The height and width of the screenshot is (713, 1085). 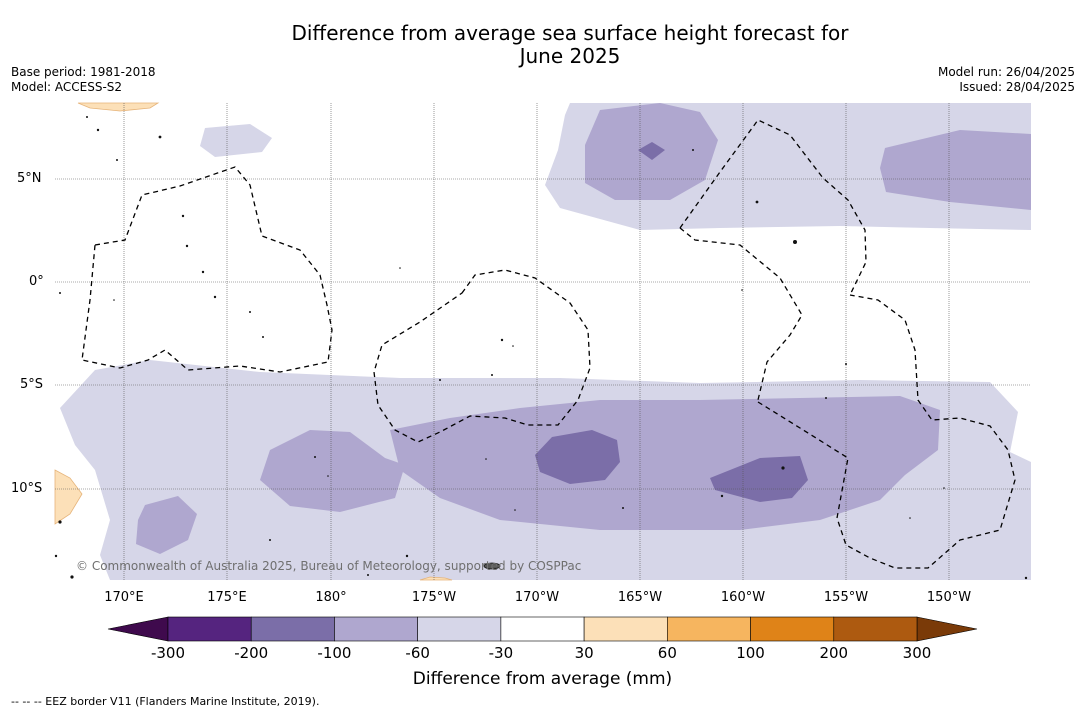 I want to click on contour-mid-south-west, so click(x=332, y=471).